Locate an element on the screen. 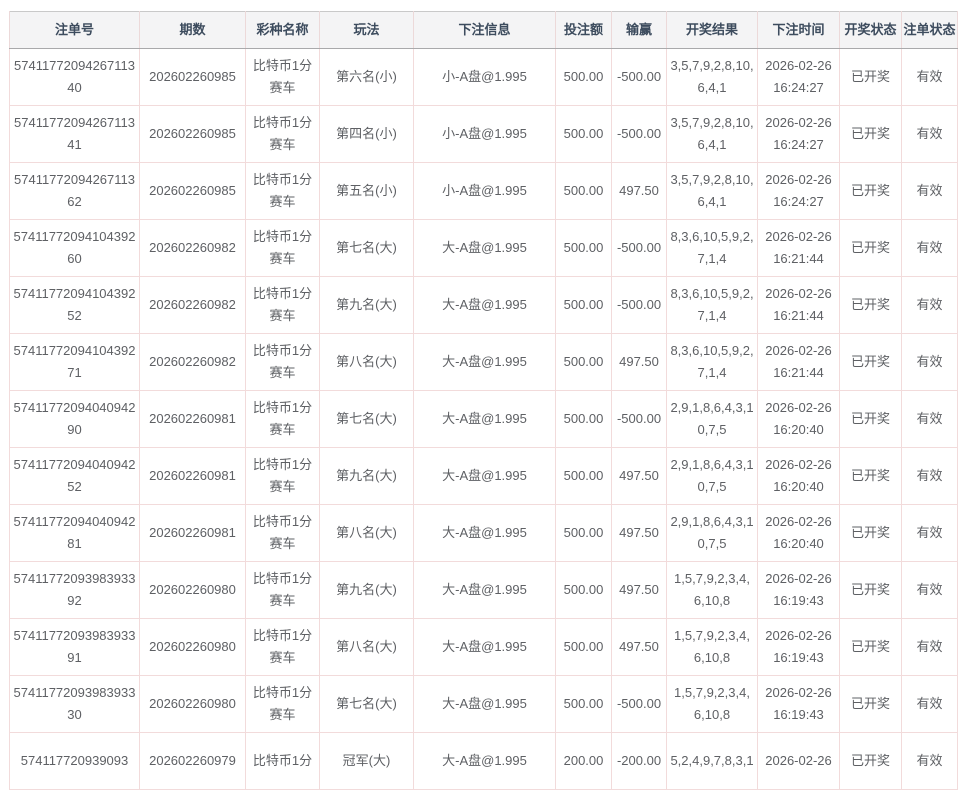  cell-play-type: 第七名(大) is located at coordinates (366, 248).